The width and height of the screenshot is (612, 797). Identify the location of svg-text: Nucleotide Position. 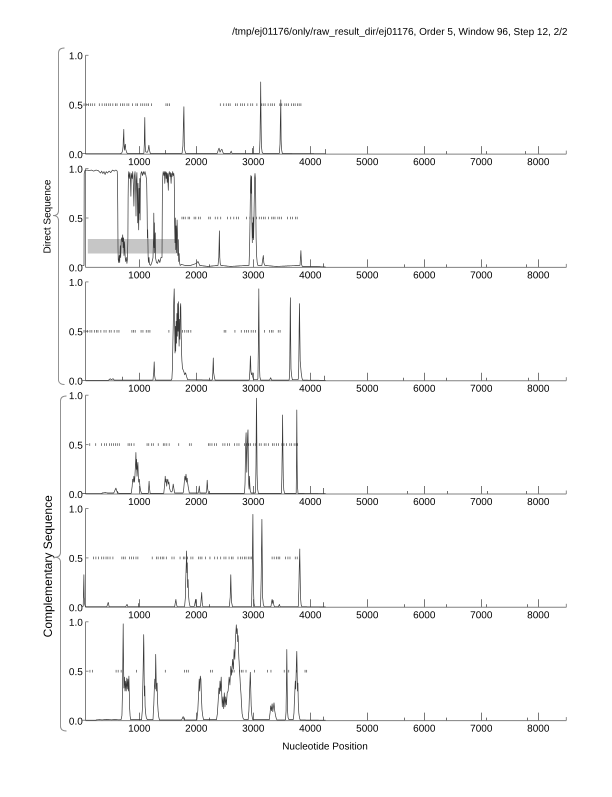
(325, 746).